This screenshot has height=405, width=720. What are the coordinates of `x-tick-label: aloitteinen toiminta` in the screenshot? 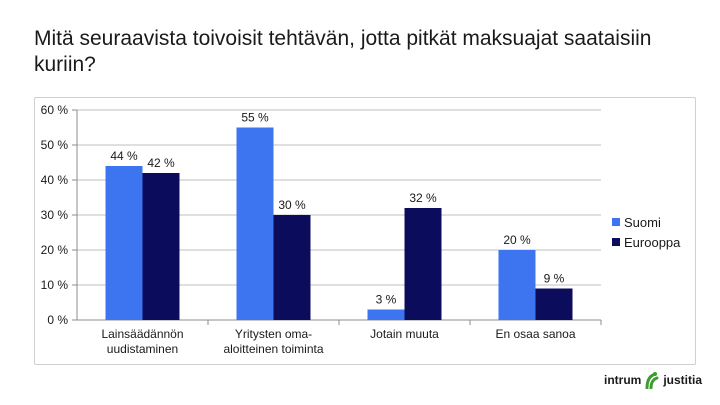 It's located at (273, 349).